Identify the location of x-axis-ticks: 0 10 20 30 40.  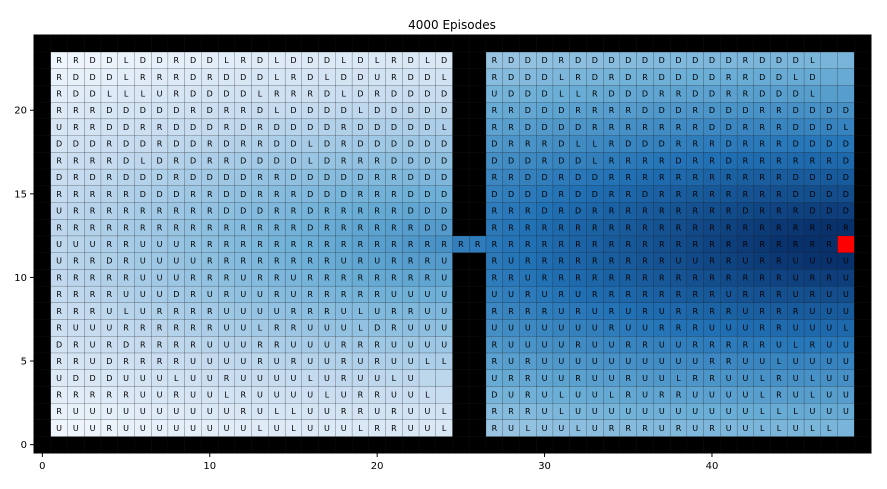
(378, 462).